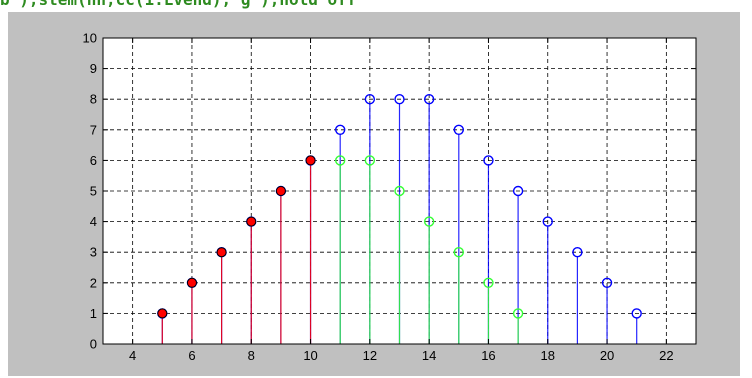 Image resolution: width=752 pixels, height=378 pixels. I want to click on y-tick-label: 4, so click(93, 221).